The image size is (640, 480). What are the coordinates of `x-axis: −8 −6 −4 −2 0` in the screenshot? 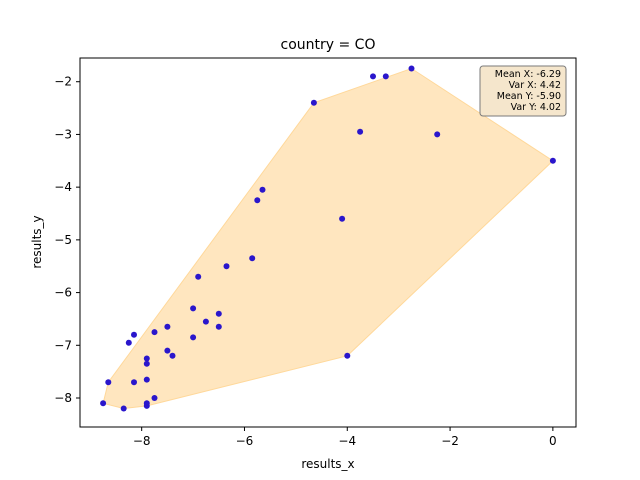 It's located at (345, 437).